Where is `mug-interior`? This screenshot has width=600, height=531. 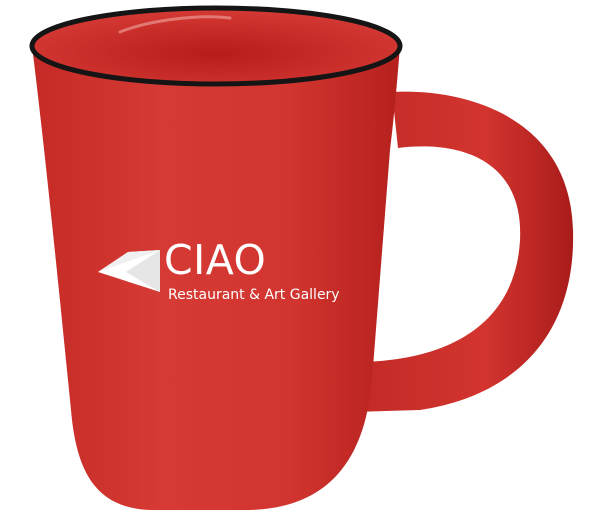
mug-interior is located at coordinates (216, 46).